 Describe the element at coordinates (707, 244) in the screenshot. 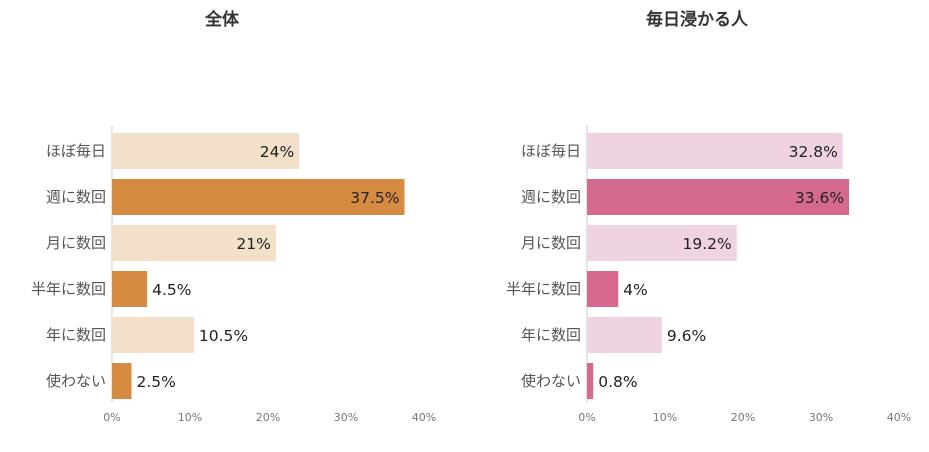

I see `data-label: 19.2%` at that location.